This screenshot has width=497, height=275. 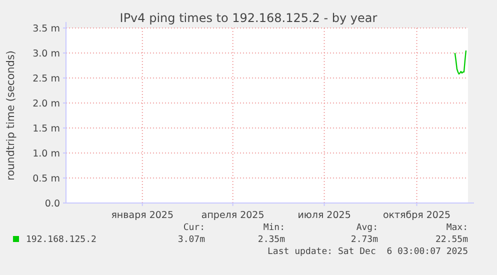 I want to click on y-tick-label: 0.0, so click(x=52, y=204).